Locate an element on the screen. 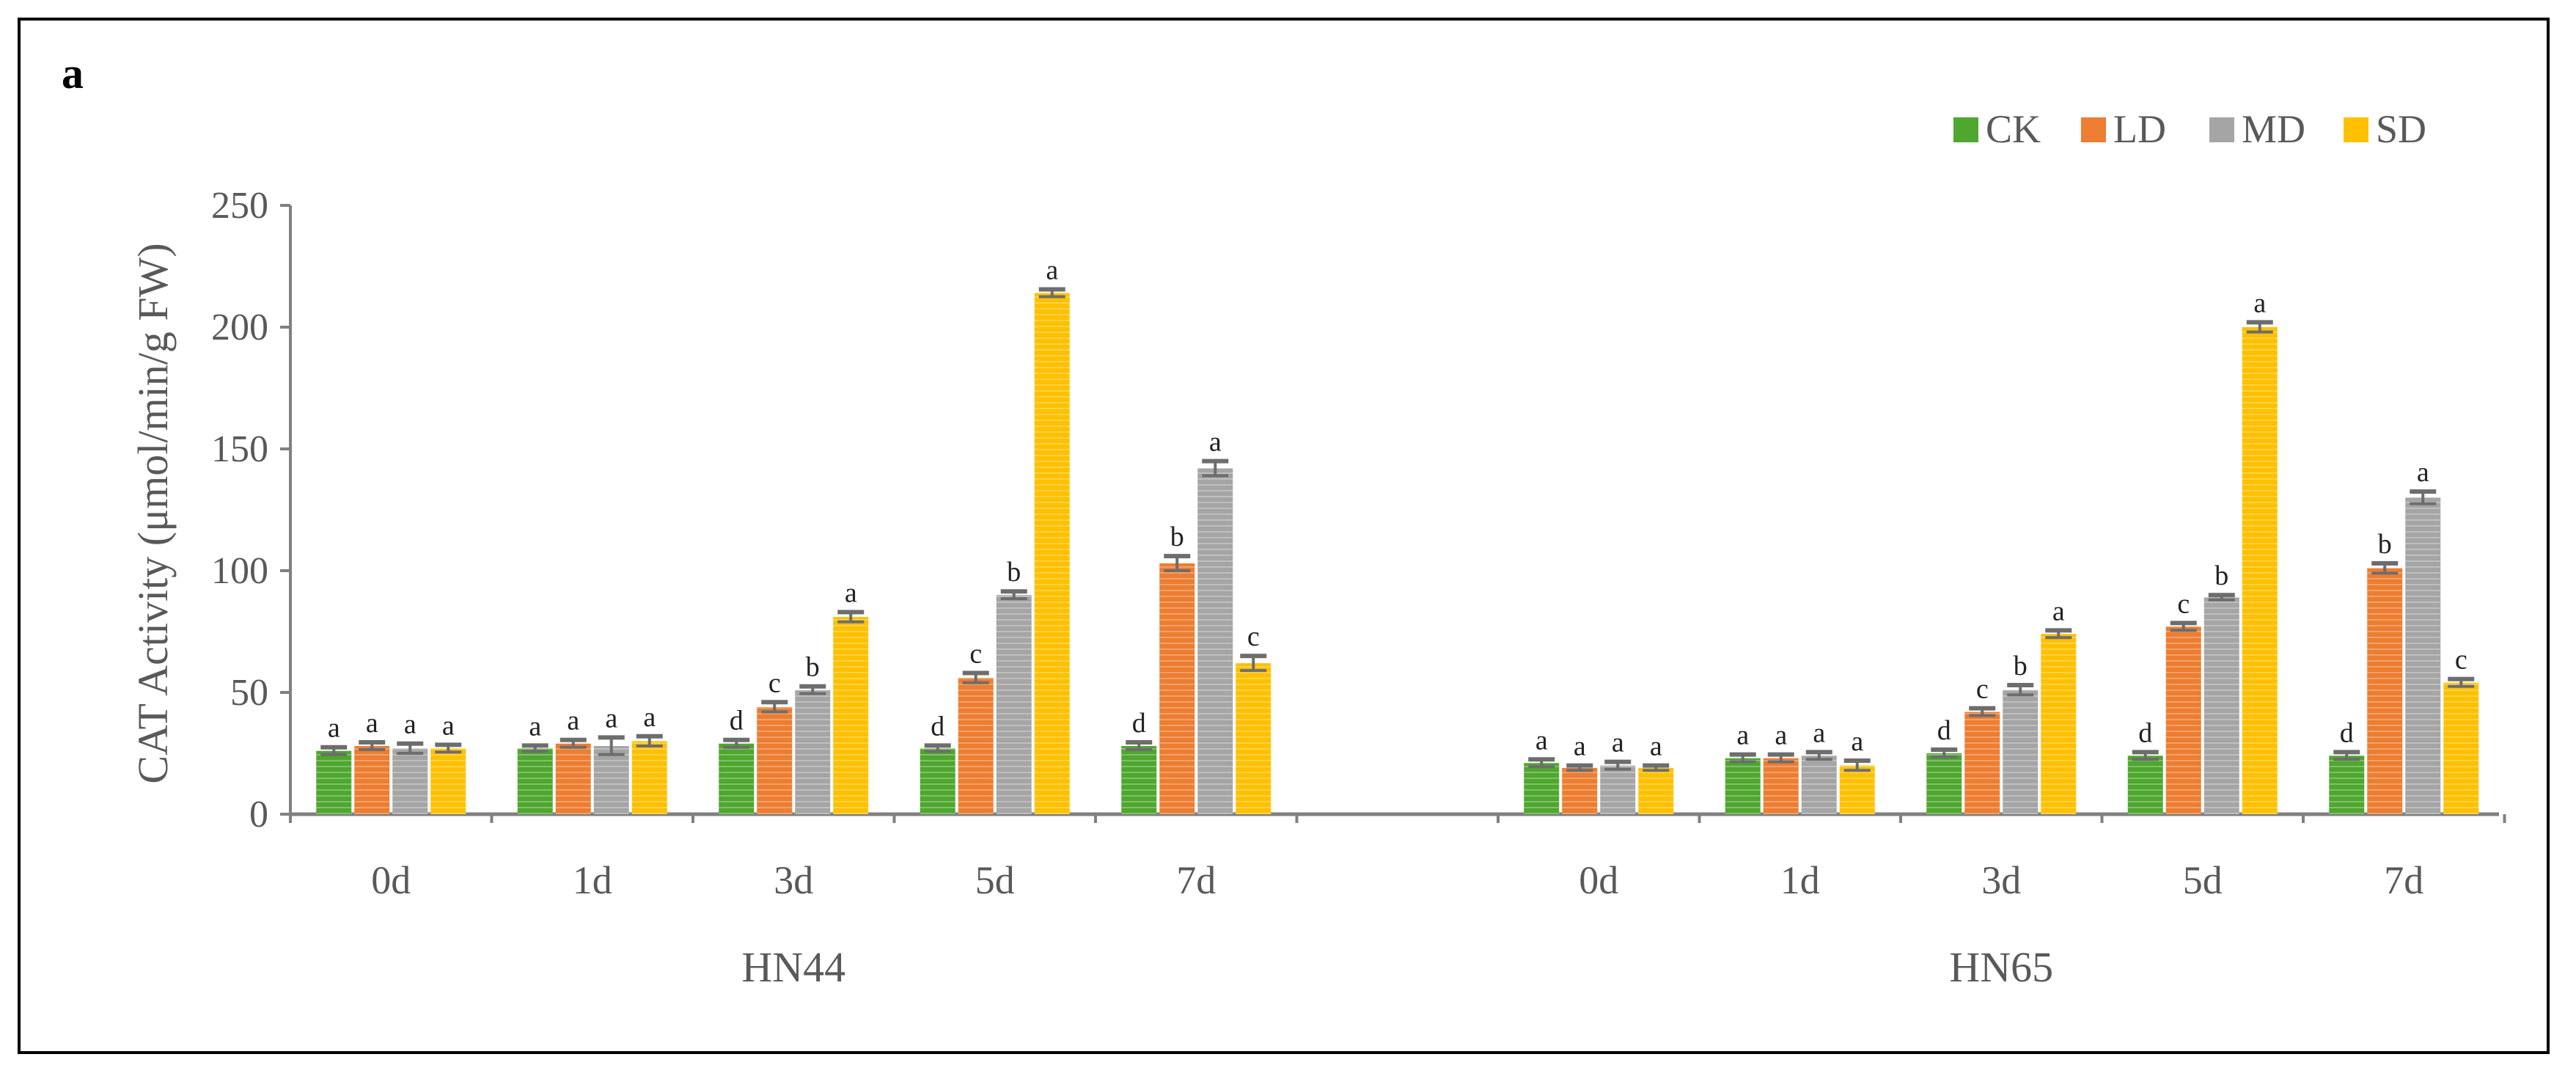 The width and height of the screenshot is (2576, 1079). legend-label: MD is located at coordinates (2273, 129).